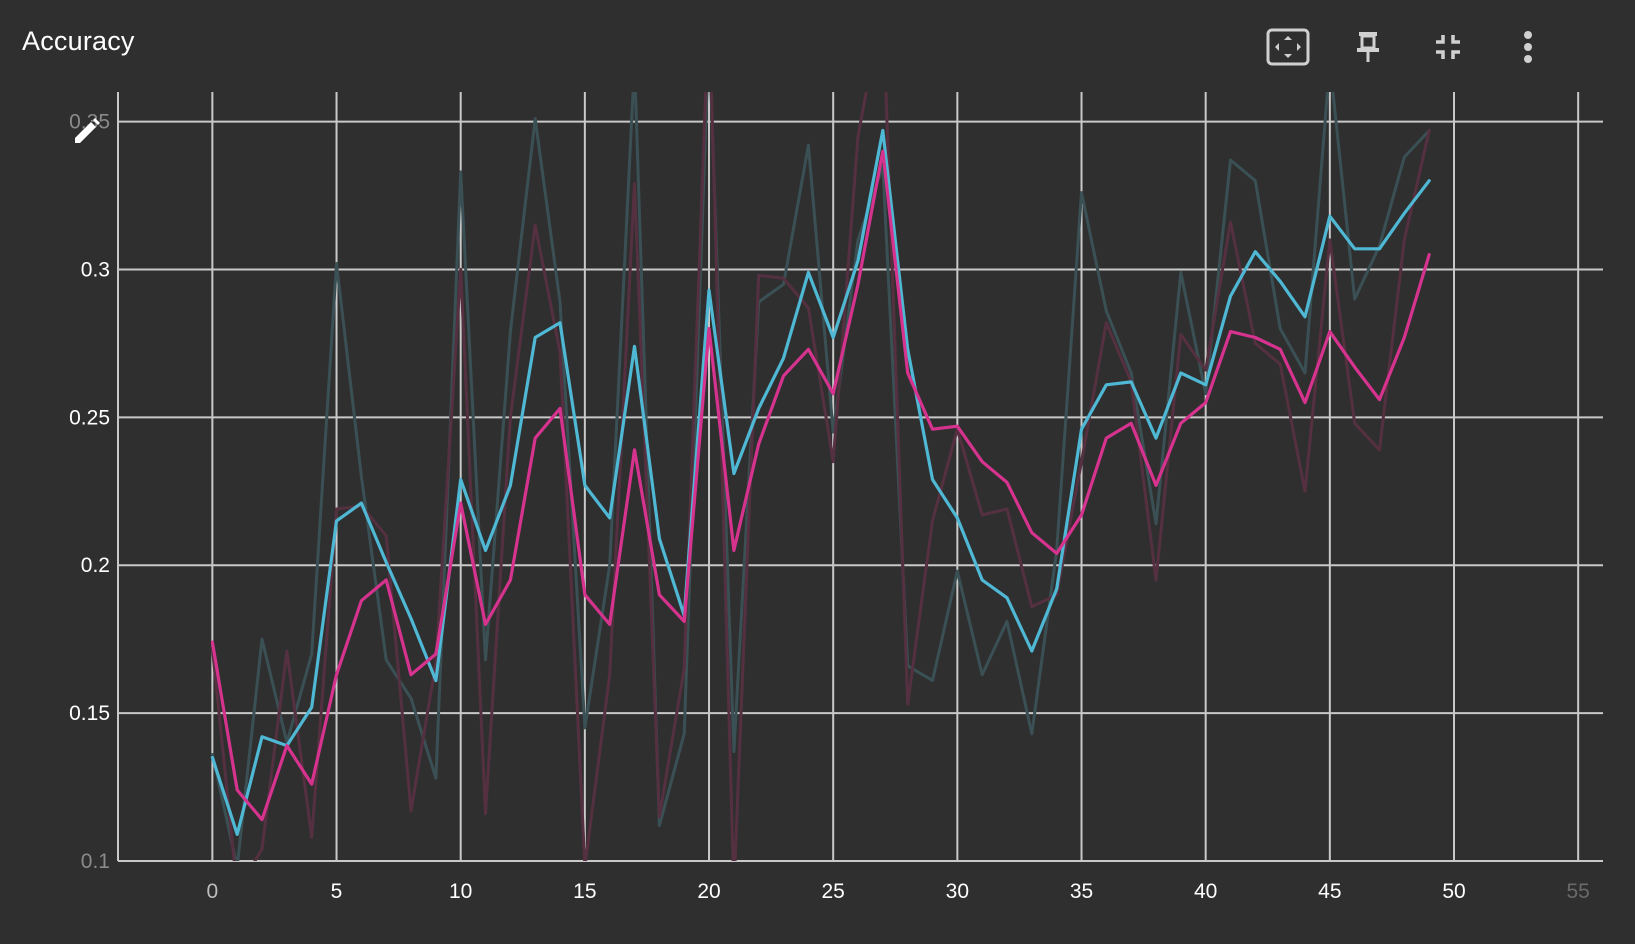 This screenshot has width=1635, height=944. I want to click on y-tick-label: 0.15, so click(89, 713).